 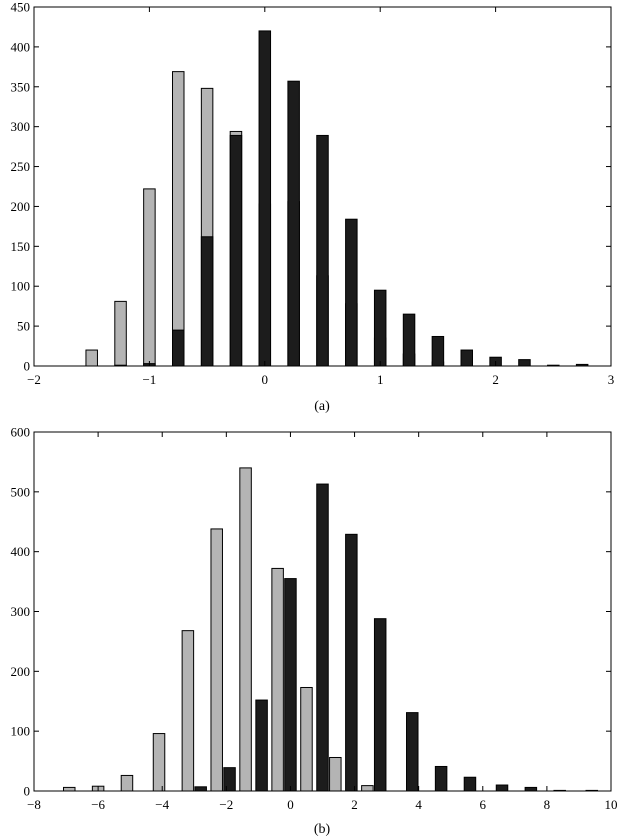 What do you see at coordinates (162, 804) in the screenshot?
I see `x-tick-label: −4` at bounding box center [162, 804].